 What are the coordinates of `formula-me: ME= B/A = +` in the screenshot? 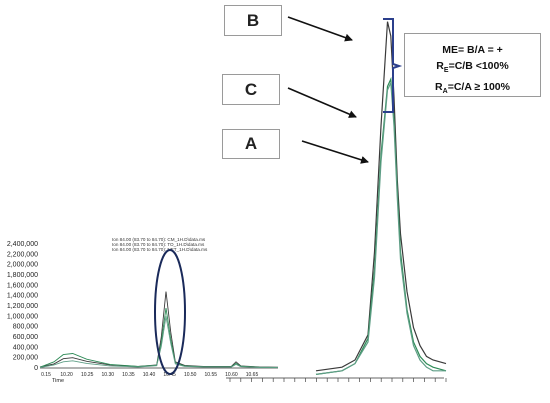 It's located at (472, 50).